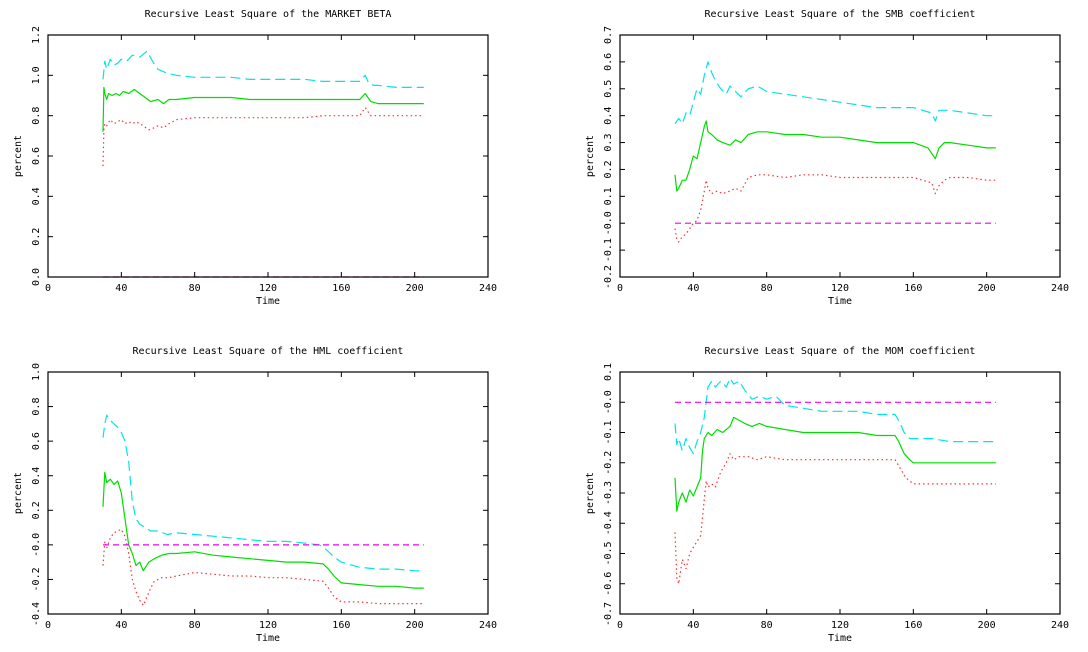 This screenshot has width=1088, height=652. I want to click on y-tick-label: 0.7, so click(608, 35).